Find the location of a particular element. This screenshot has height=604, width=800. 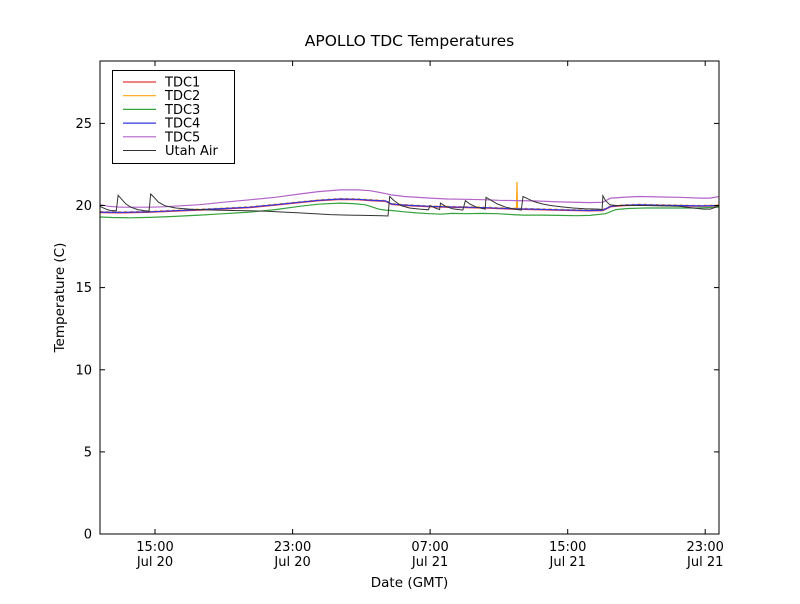

x-tick-label-time-0: 15:00 is located at coordinates (154, 547).